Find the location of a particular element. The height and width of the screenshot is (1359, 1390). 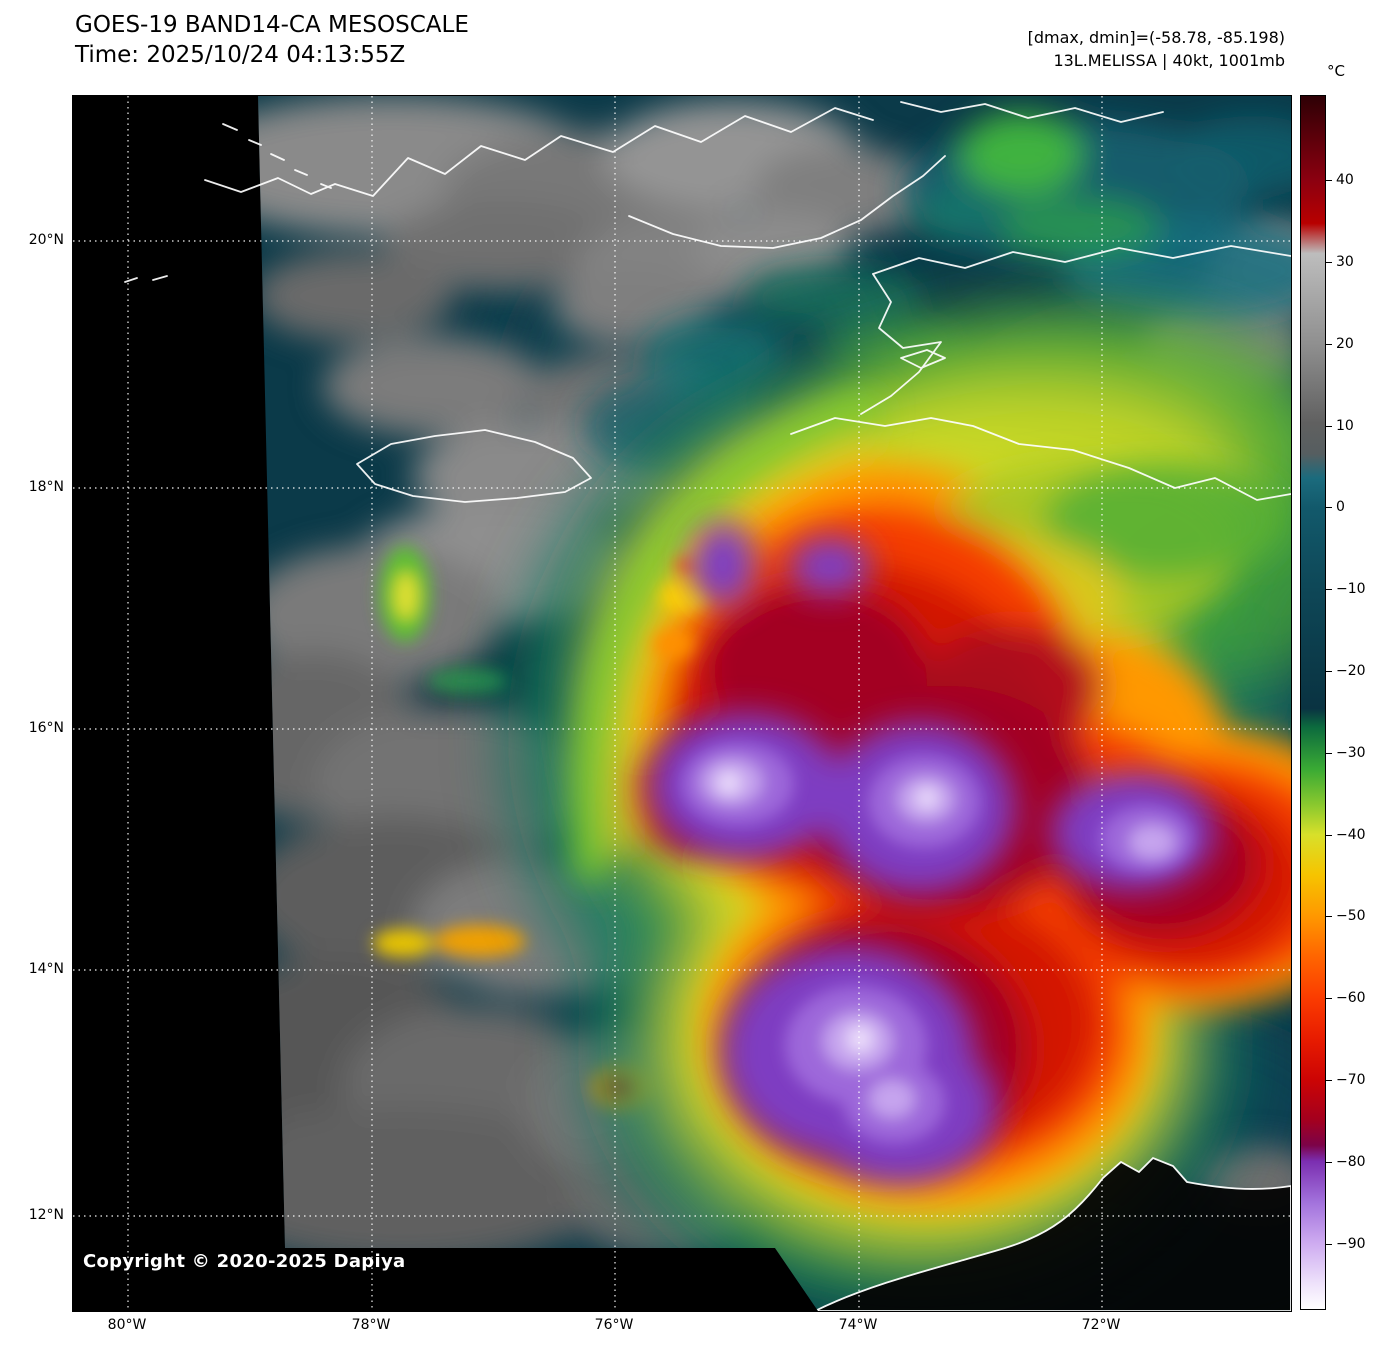

colorbar-tick-m60: −60 is located at coordinates (1351, 998).